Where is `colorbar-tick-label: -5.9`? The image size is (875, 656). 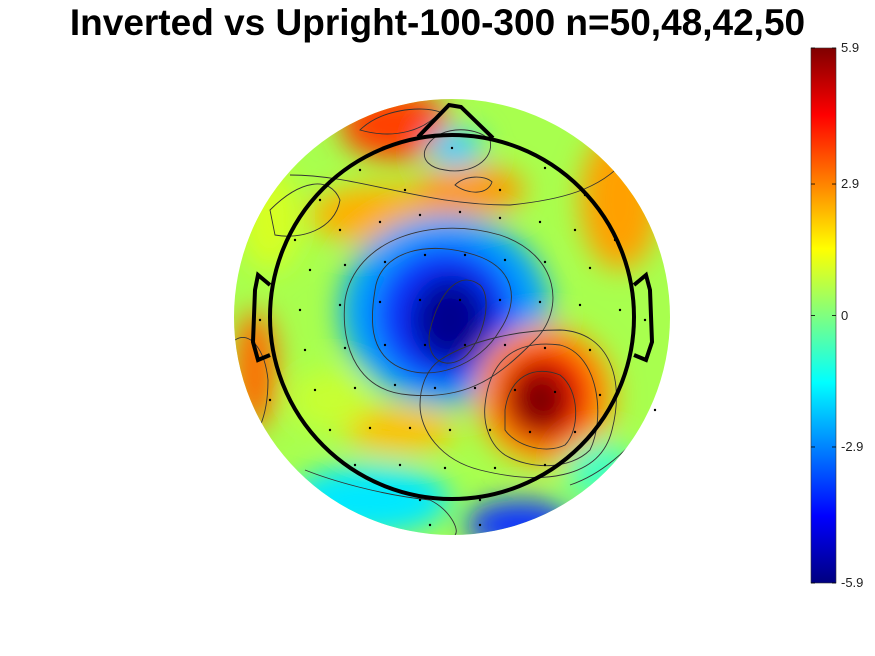 colorbar-tick-label: -5.9 is located at coordinates (852, 582).